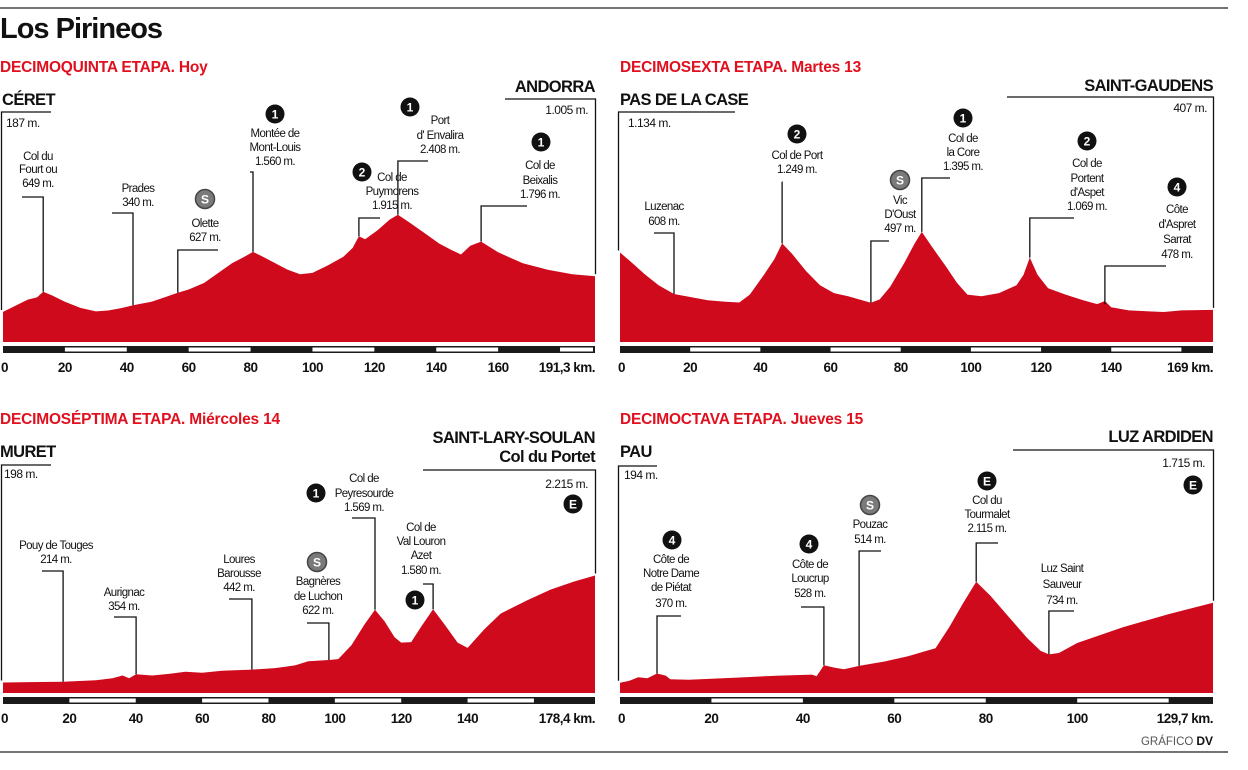 The width and height of the screenshot is (1248, 770). I want to click on climb-altitude: 734 m., so click(1062, 601).